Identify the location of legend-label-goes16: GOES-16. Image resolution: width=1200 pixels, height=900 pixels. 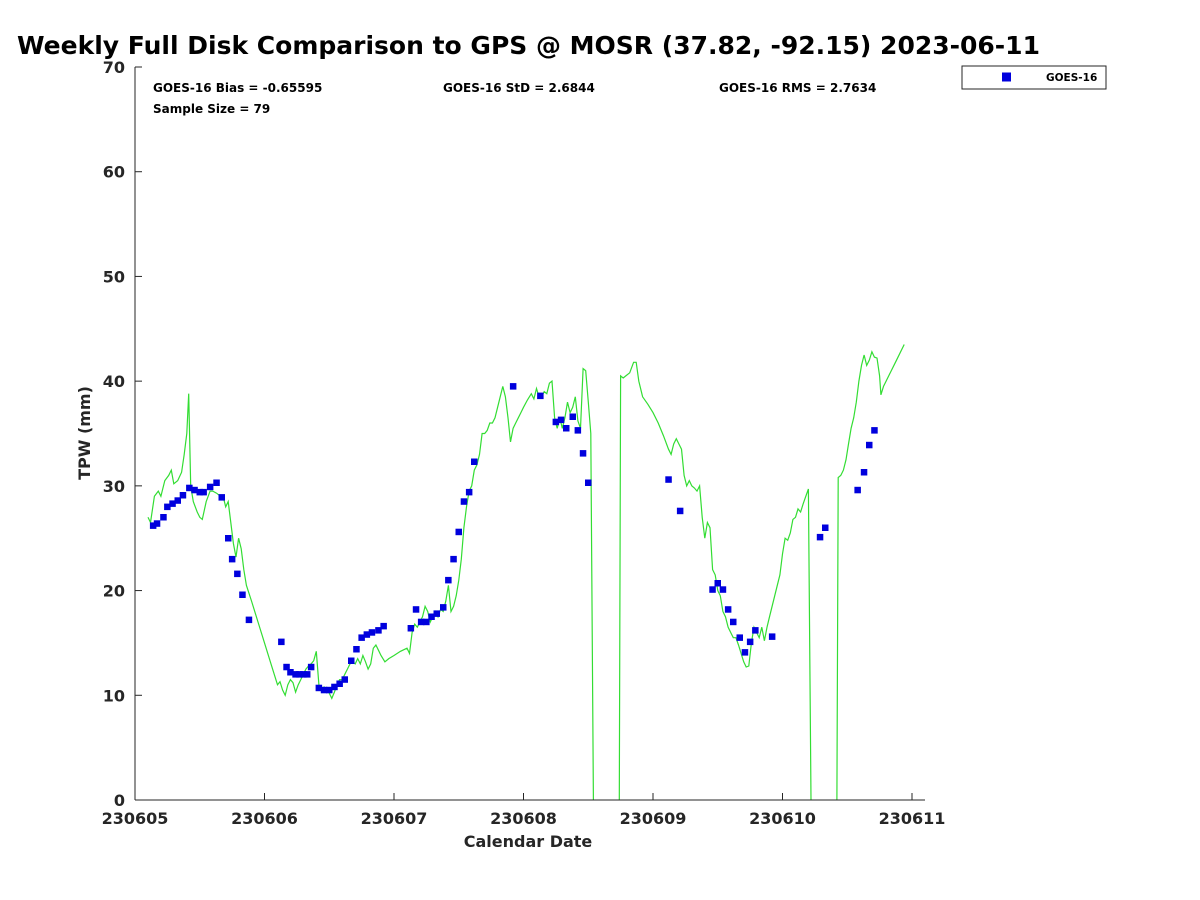
(1071, 78).